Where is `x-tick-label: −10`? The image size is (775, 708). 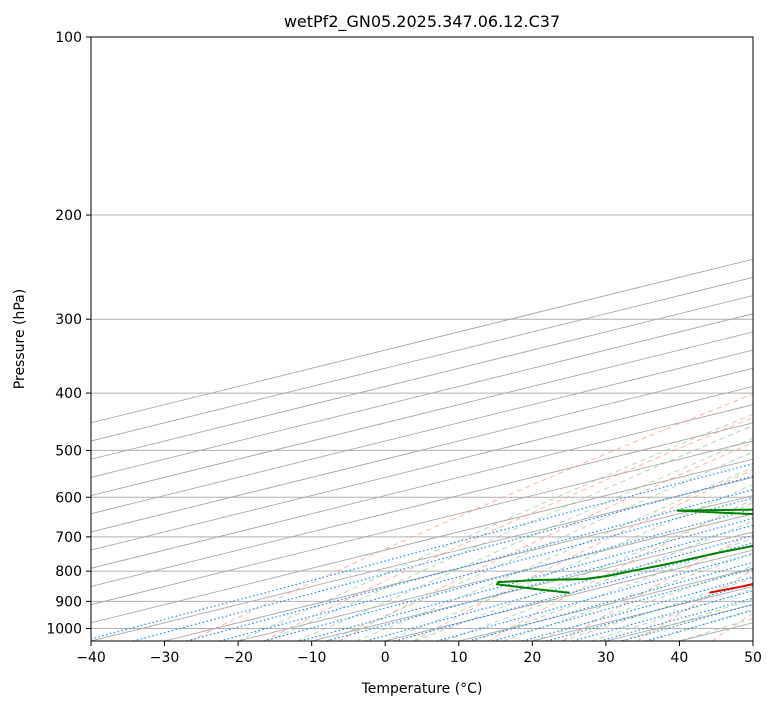
x-tick-label: −10 is located at coordinates (312, 658).